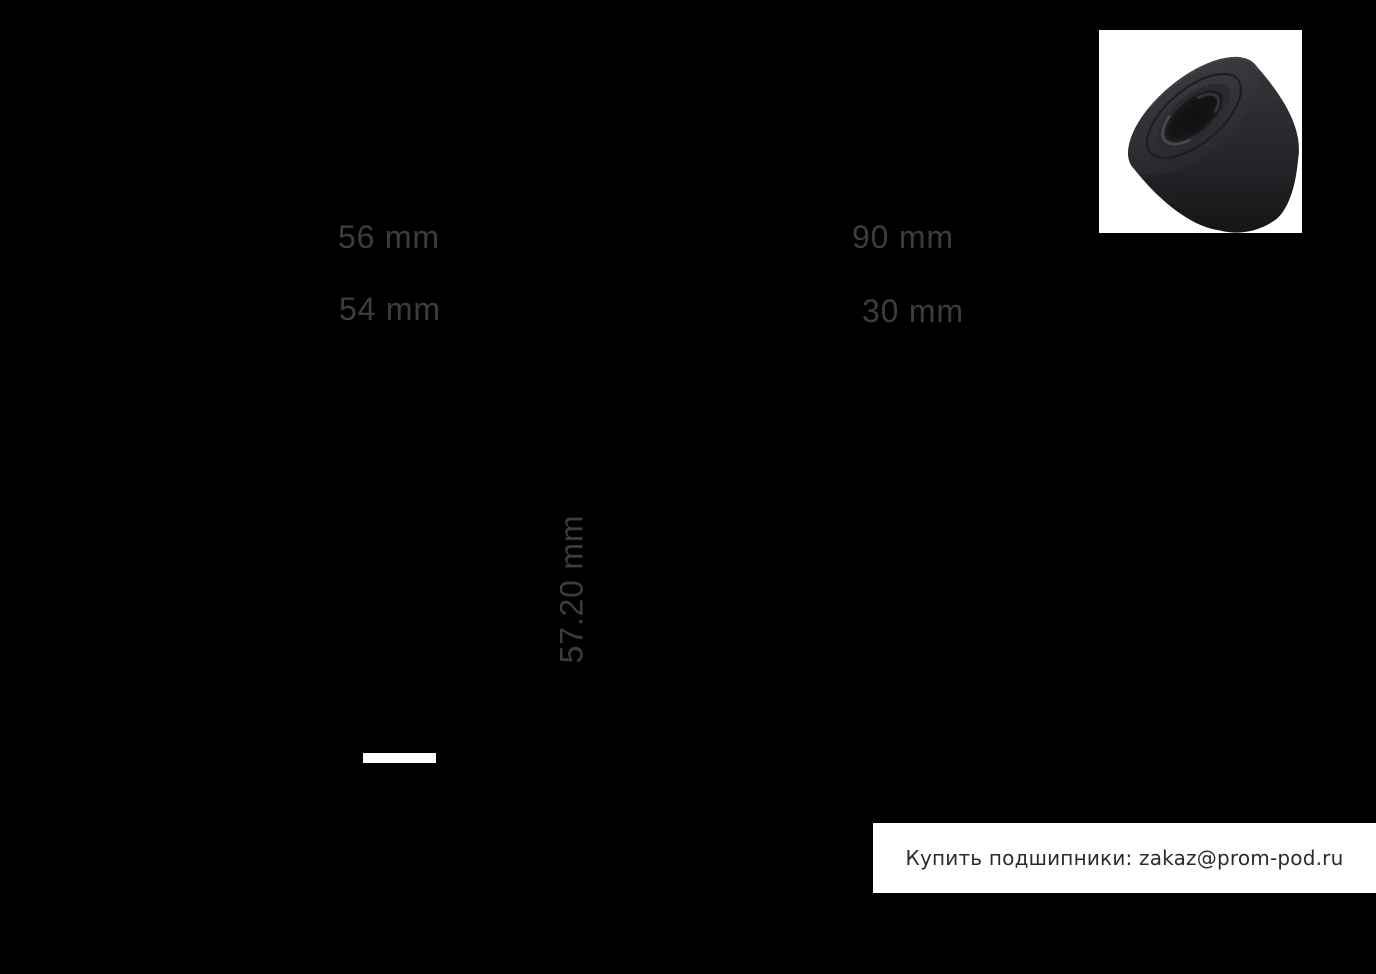 The height and width of the screenshot is (974, 1376). What do you see at coordinates (913, 311) in the screenshot?
I see `dimension-label-bore-diameter: 30 mm` at bounding box center [913, 311].